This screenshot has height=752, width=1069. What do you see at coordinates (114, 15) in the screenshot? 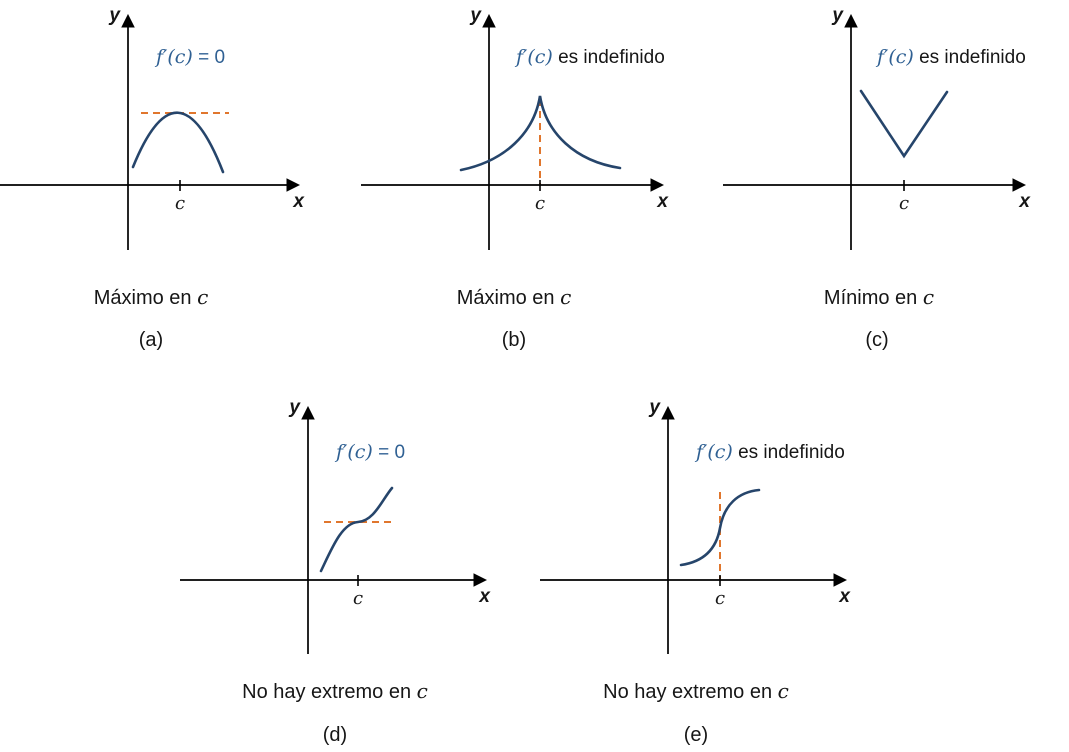
I see `panel-a-y-label: y` at bounding box center [114, 15].